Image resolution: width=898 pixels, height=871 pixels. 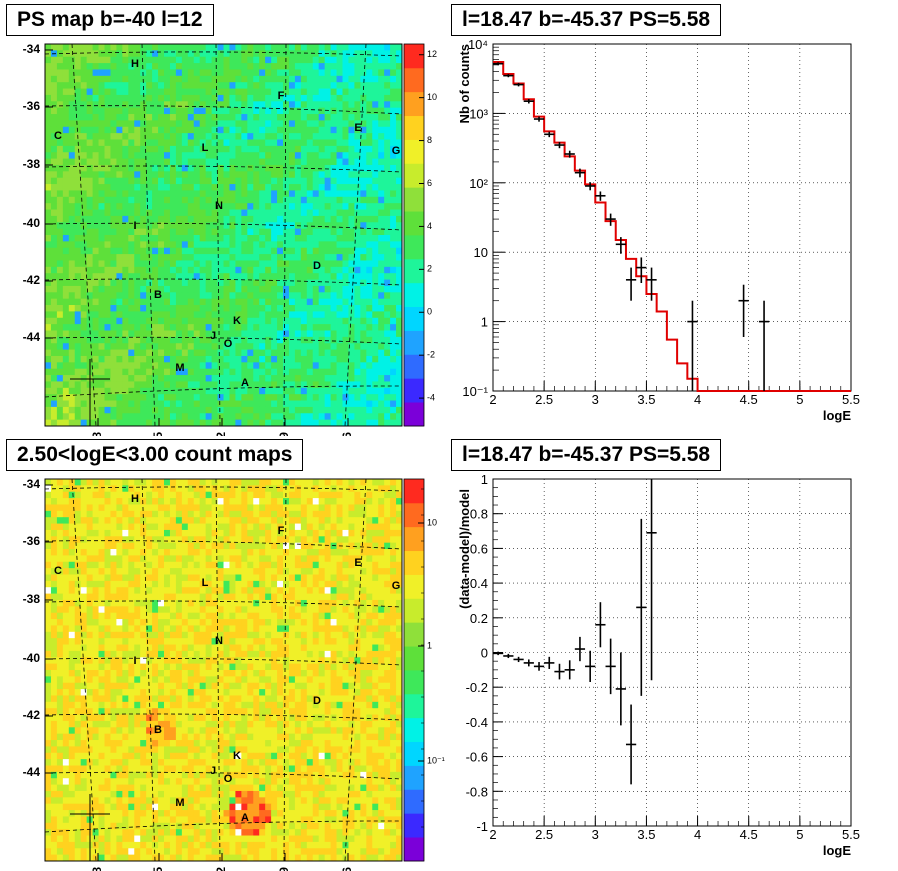 I want to click on colorbar-tick-label: 2, so click(x=429, y=269).